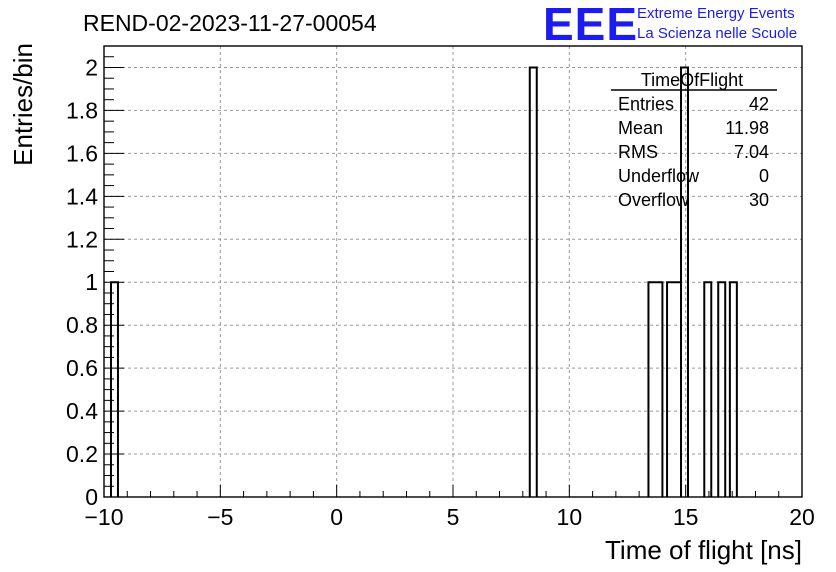 Image resolution: width=836 pixels, height=572 pixels. I want to click on y-tick-label: 1.6, so click(82, 153).